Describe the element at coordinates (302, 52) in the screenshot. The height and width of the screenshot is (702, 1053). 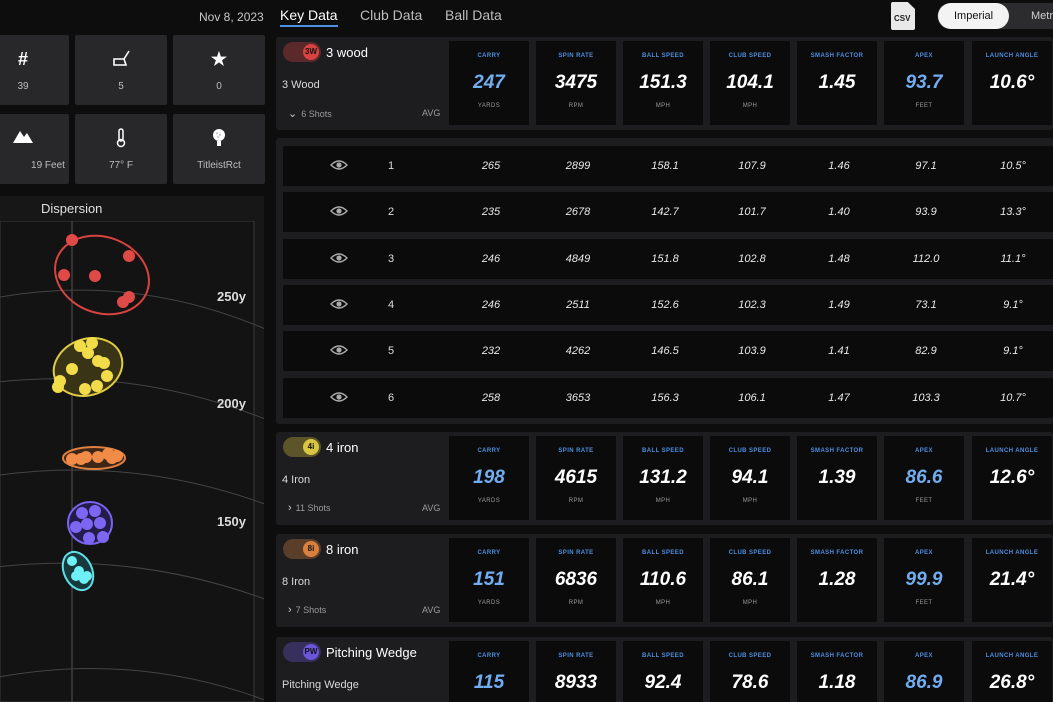
I see `club-badge: 3W` at that location.